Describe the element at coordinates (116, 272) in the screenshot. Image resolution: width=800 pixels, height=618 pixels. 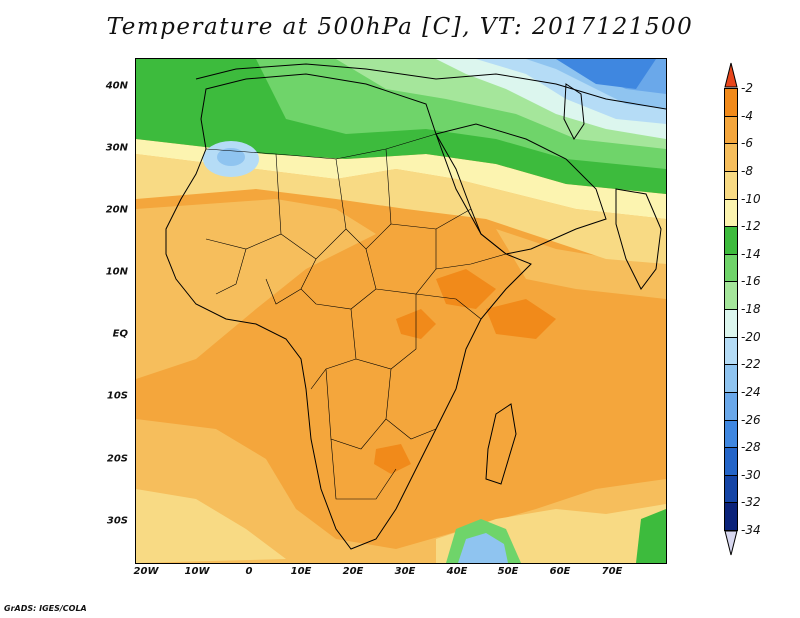
I see `lat-label-10n: 10N` at that location.